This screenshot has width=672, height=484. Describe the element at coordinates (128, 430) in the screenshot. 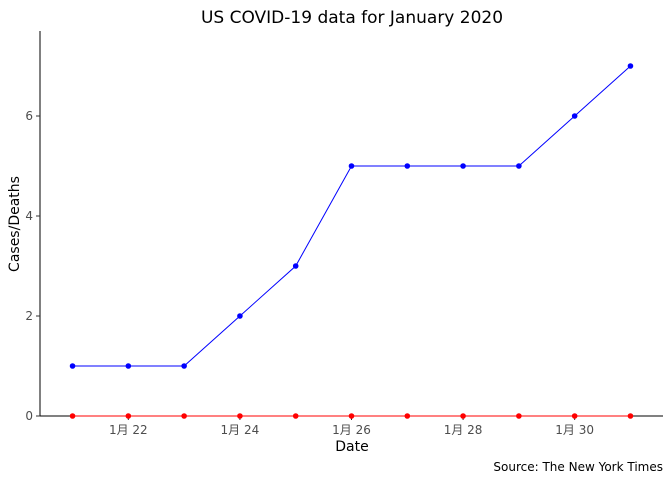

I see `x-tick-label: 1月 22` at that location.